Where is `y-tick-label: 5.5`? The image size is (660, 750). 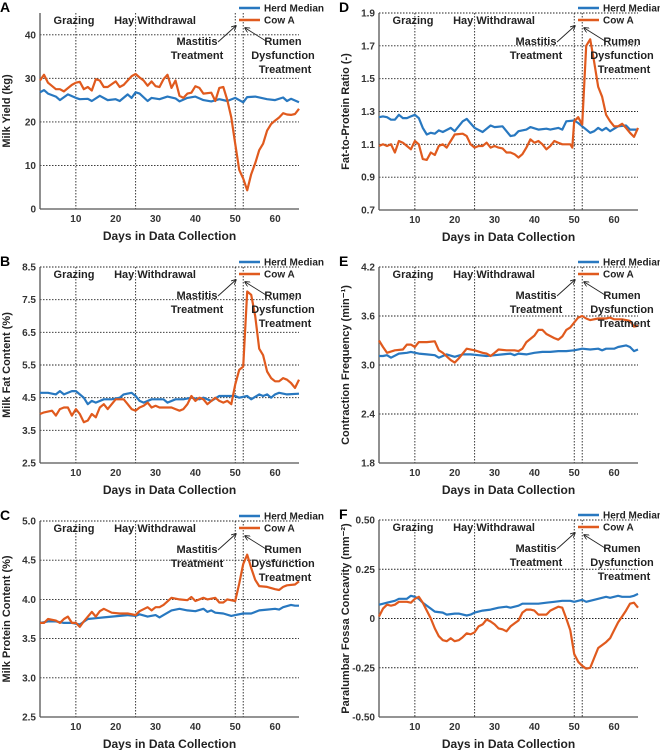 y-tick-label: 5.5 is located at coordinates (29, 366).